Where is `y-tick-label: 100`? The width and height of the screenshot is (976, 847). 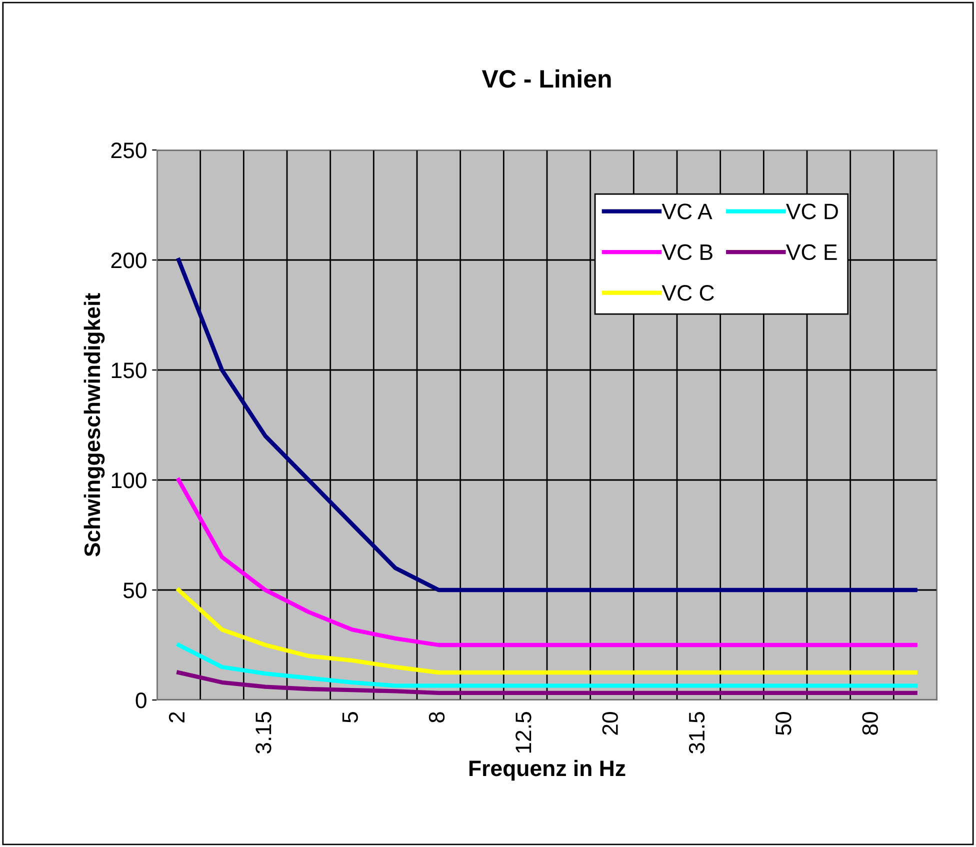
y-tick-label: 100 is located at coordinates (129, 480).